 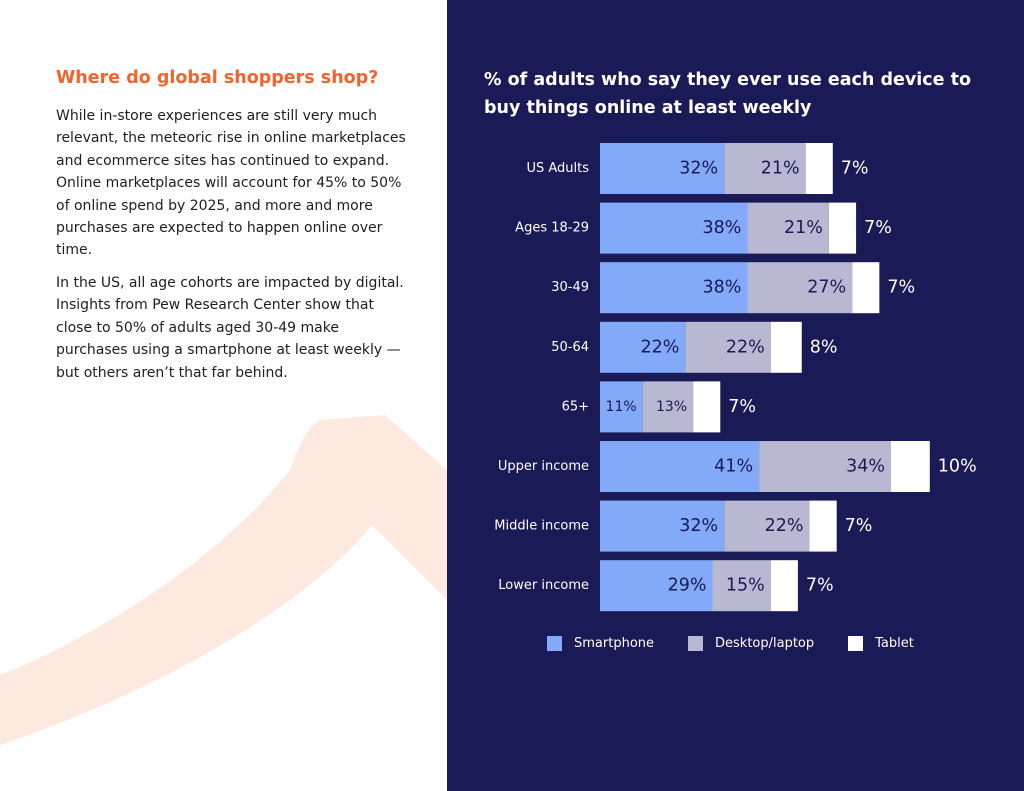 I want to click on section-heading: Where do global shoppers shop?, so click(x=217, y=78).